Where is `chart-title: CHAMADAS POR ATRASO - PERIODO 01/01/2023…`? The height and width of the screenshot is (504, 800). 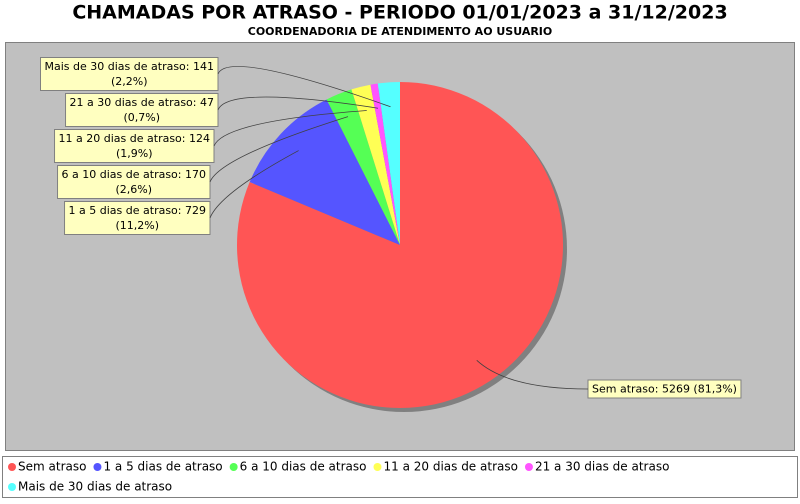
chart-title: CHAMADAS POR ATRASO - PERIODO 01/01/2023… is located at coordinates (399, 13).